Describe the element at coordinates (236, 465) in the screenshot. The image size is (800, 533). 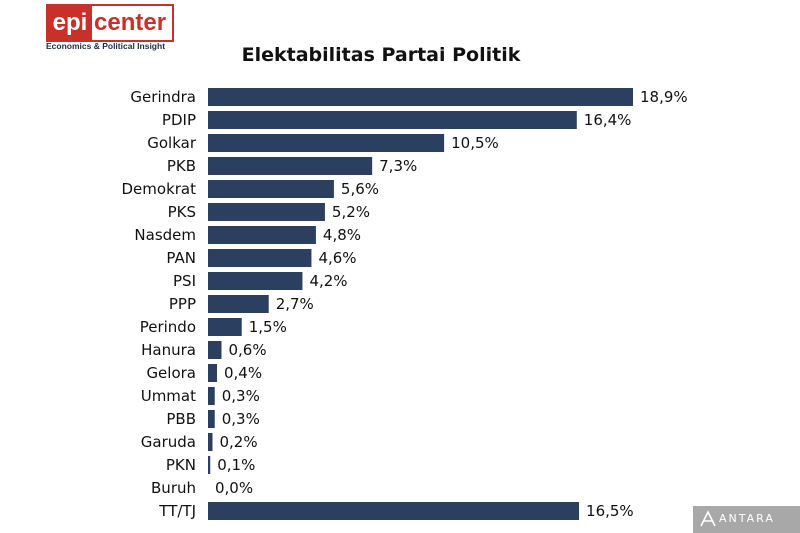
I see `value-label: 0,1%` at that location.